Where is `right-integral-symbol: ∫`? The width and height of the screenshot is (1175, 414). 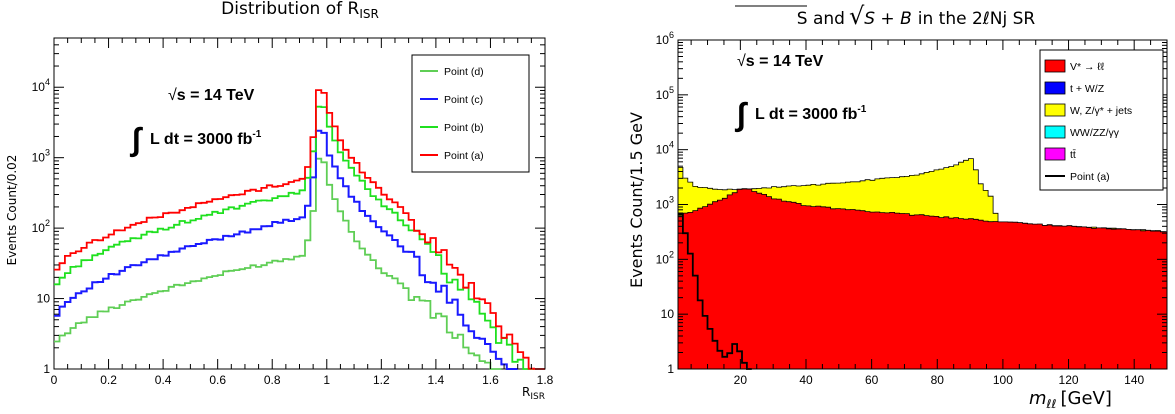 right-integral-symbol: ∫ is located at coordinates (741, 114).